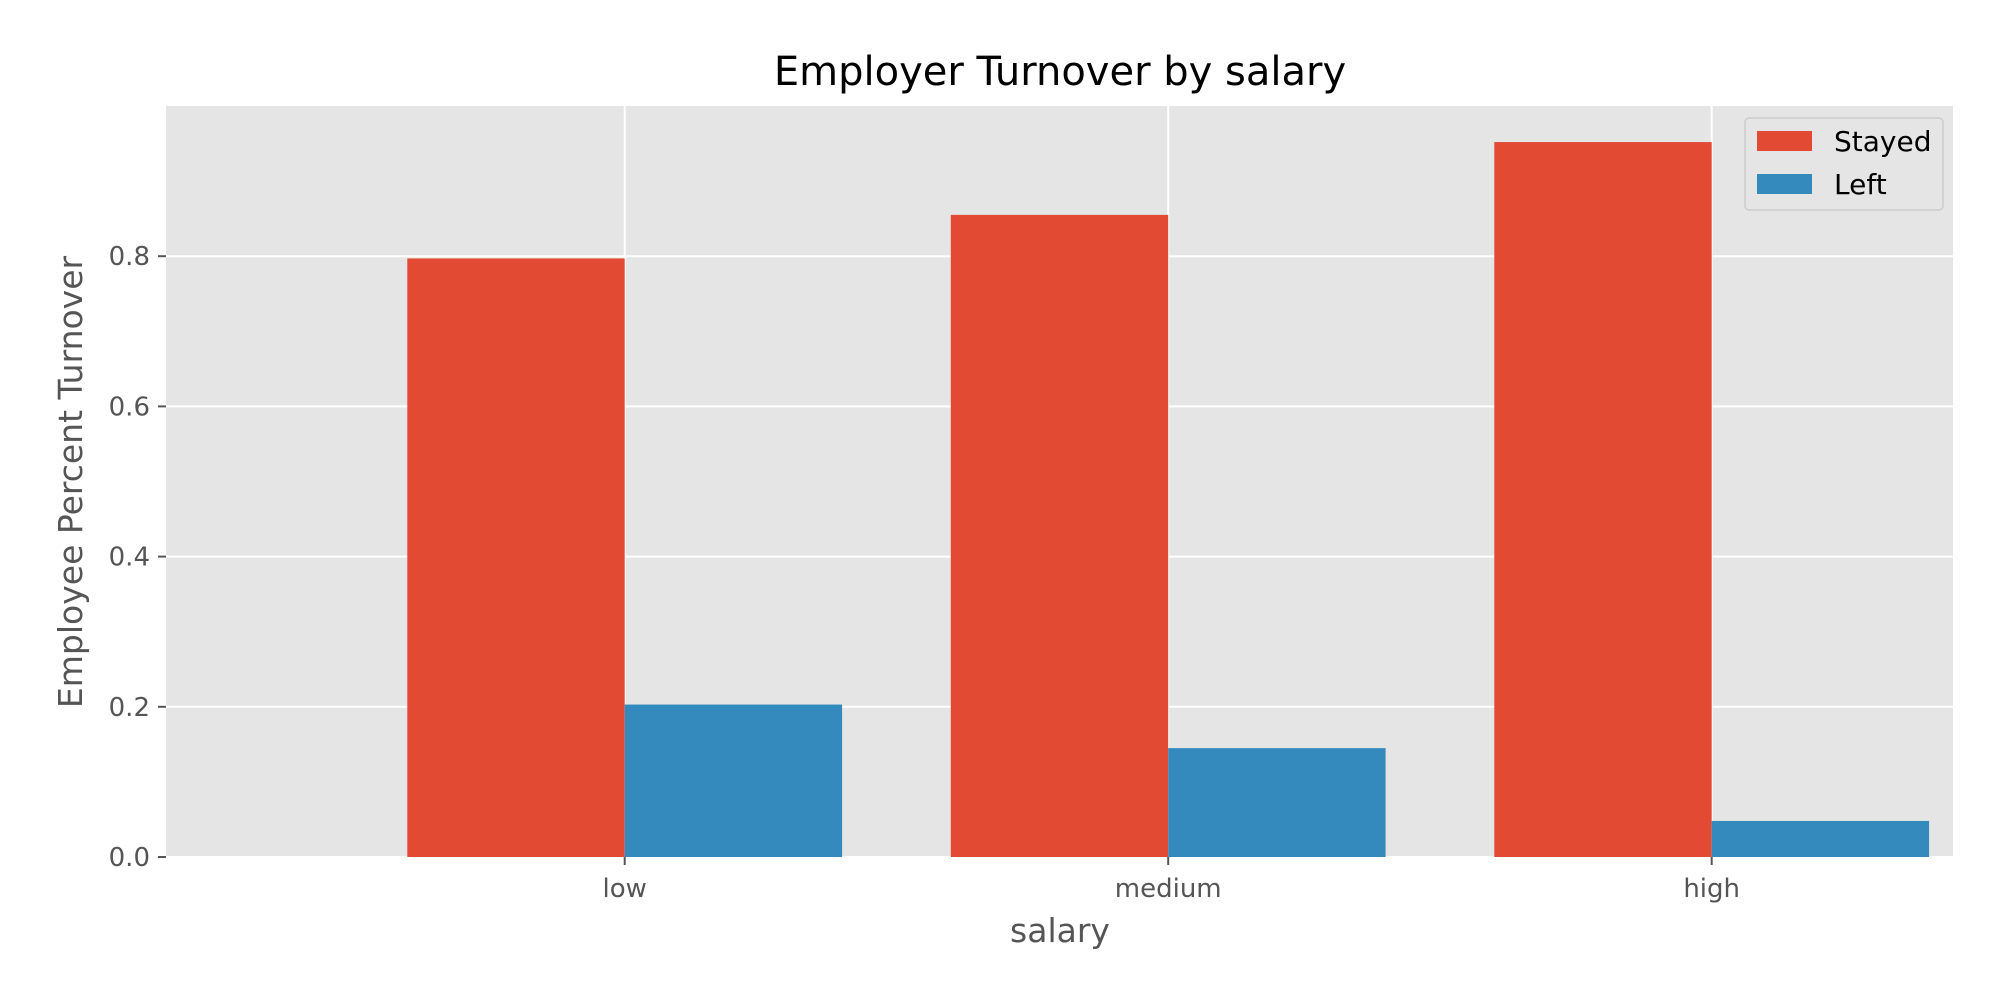 The image size is (2000, 1005). I want to click on x-tick-label: medium, so click(1168, 889).